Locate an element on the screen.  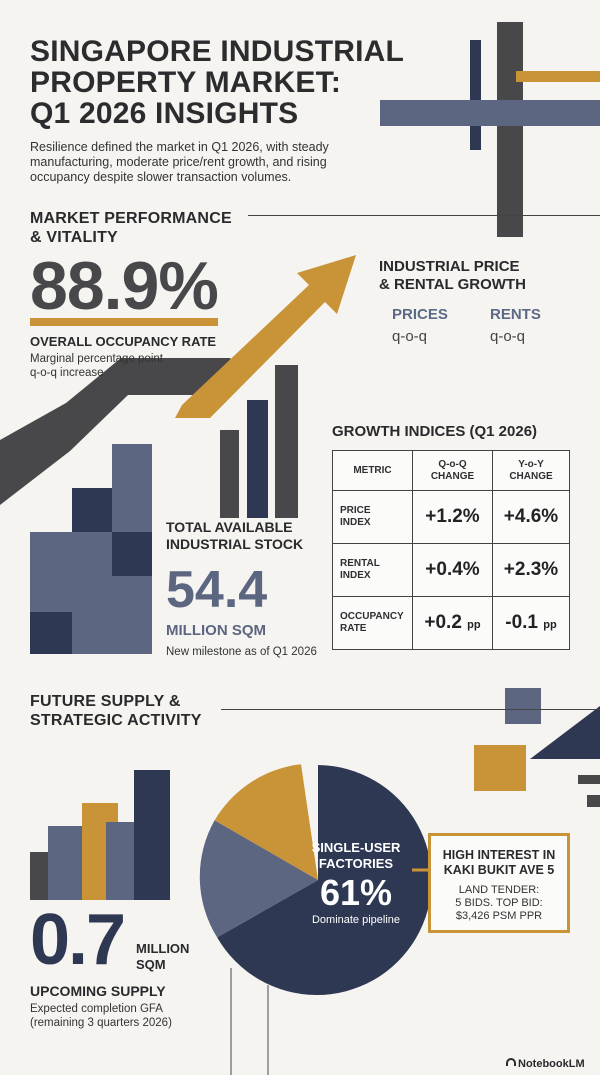
metric-cell: OCCUPANCY RATE is located at coordinates (372, 623).